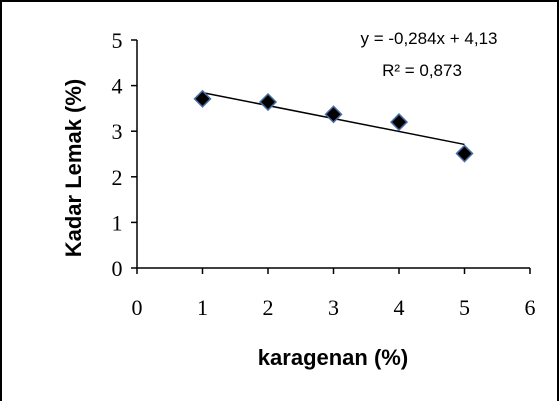 The height and width of the screenshot is (401, 559). Describe the element at coordinates (334, 294) in the screenshot. I see `x-ticks-group: 0 1 2 3 4 5 6` at that location.